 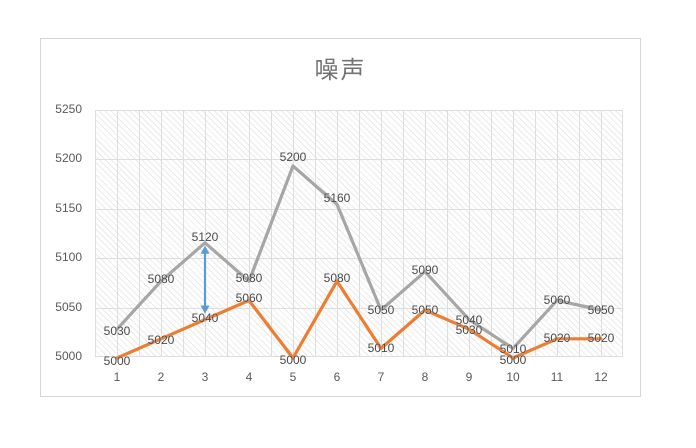 What do you see at coordinates (293, 360) in the screenshot?
I see `series2-orange-label-5: 5000` at bounding box center [293, 360].